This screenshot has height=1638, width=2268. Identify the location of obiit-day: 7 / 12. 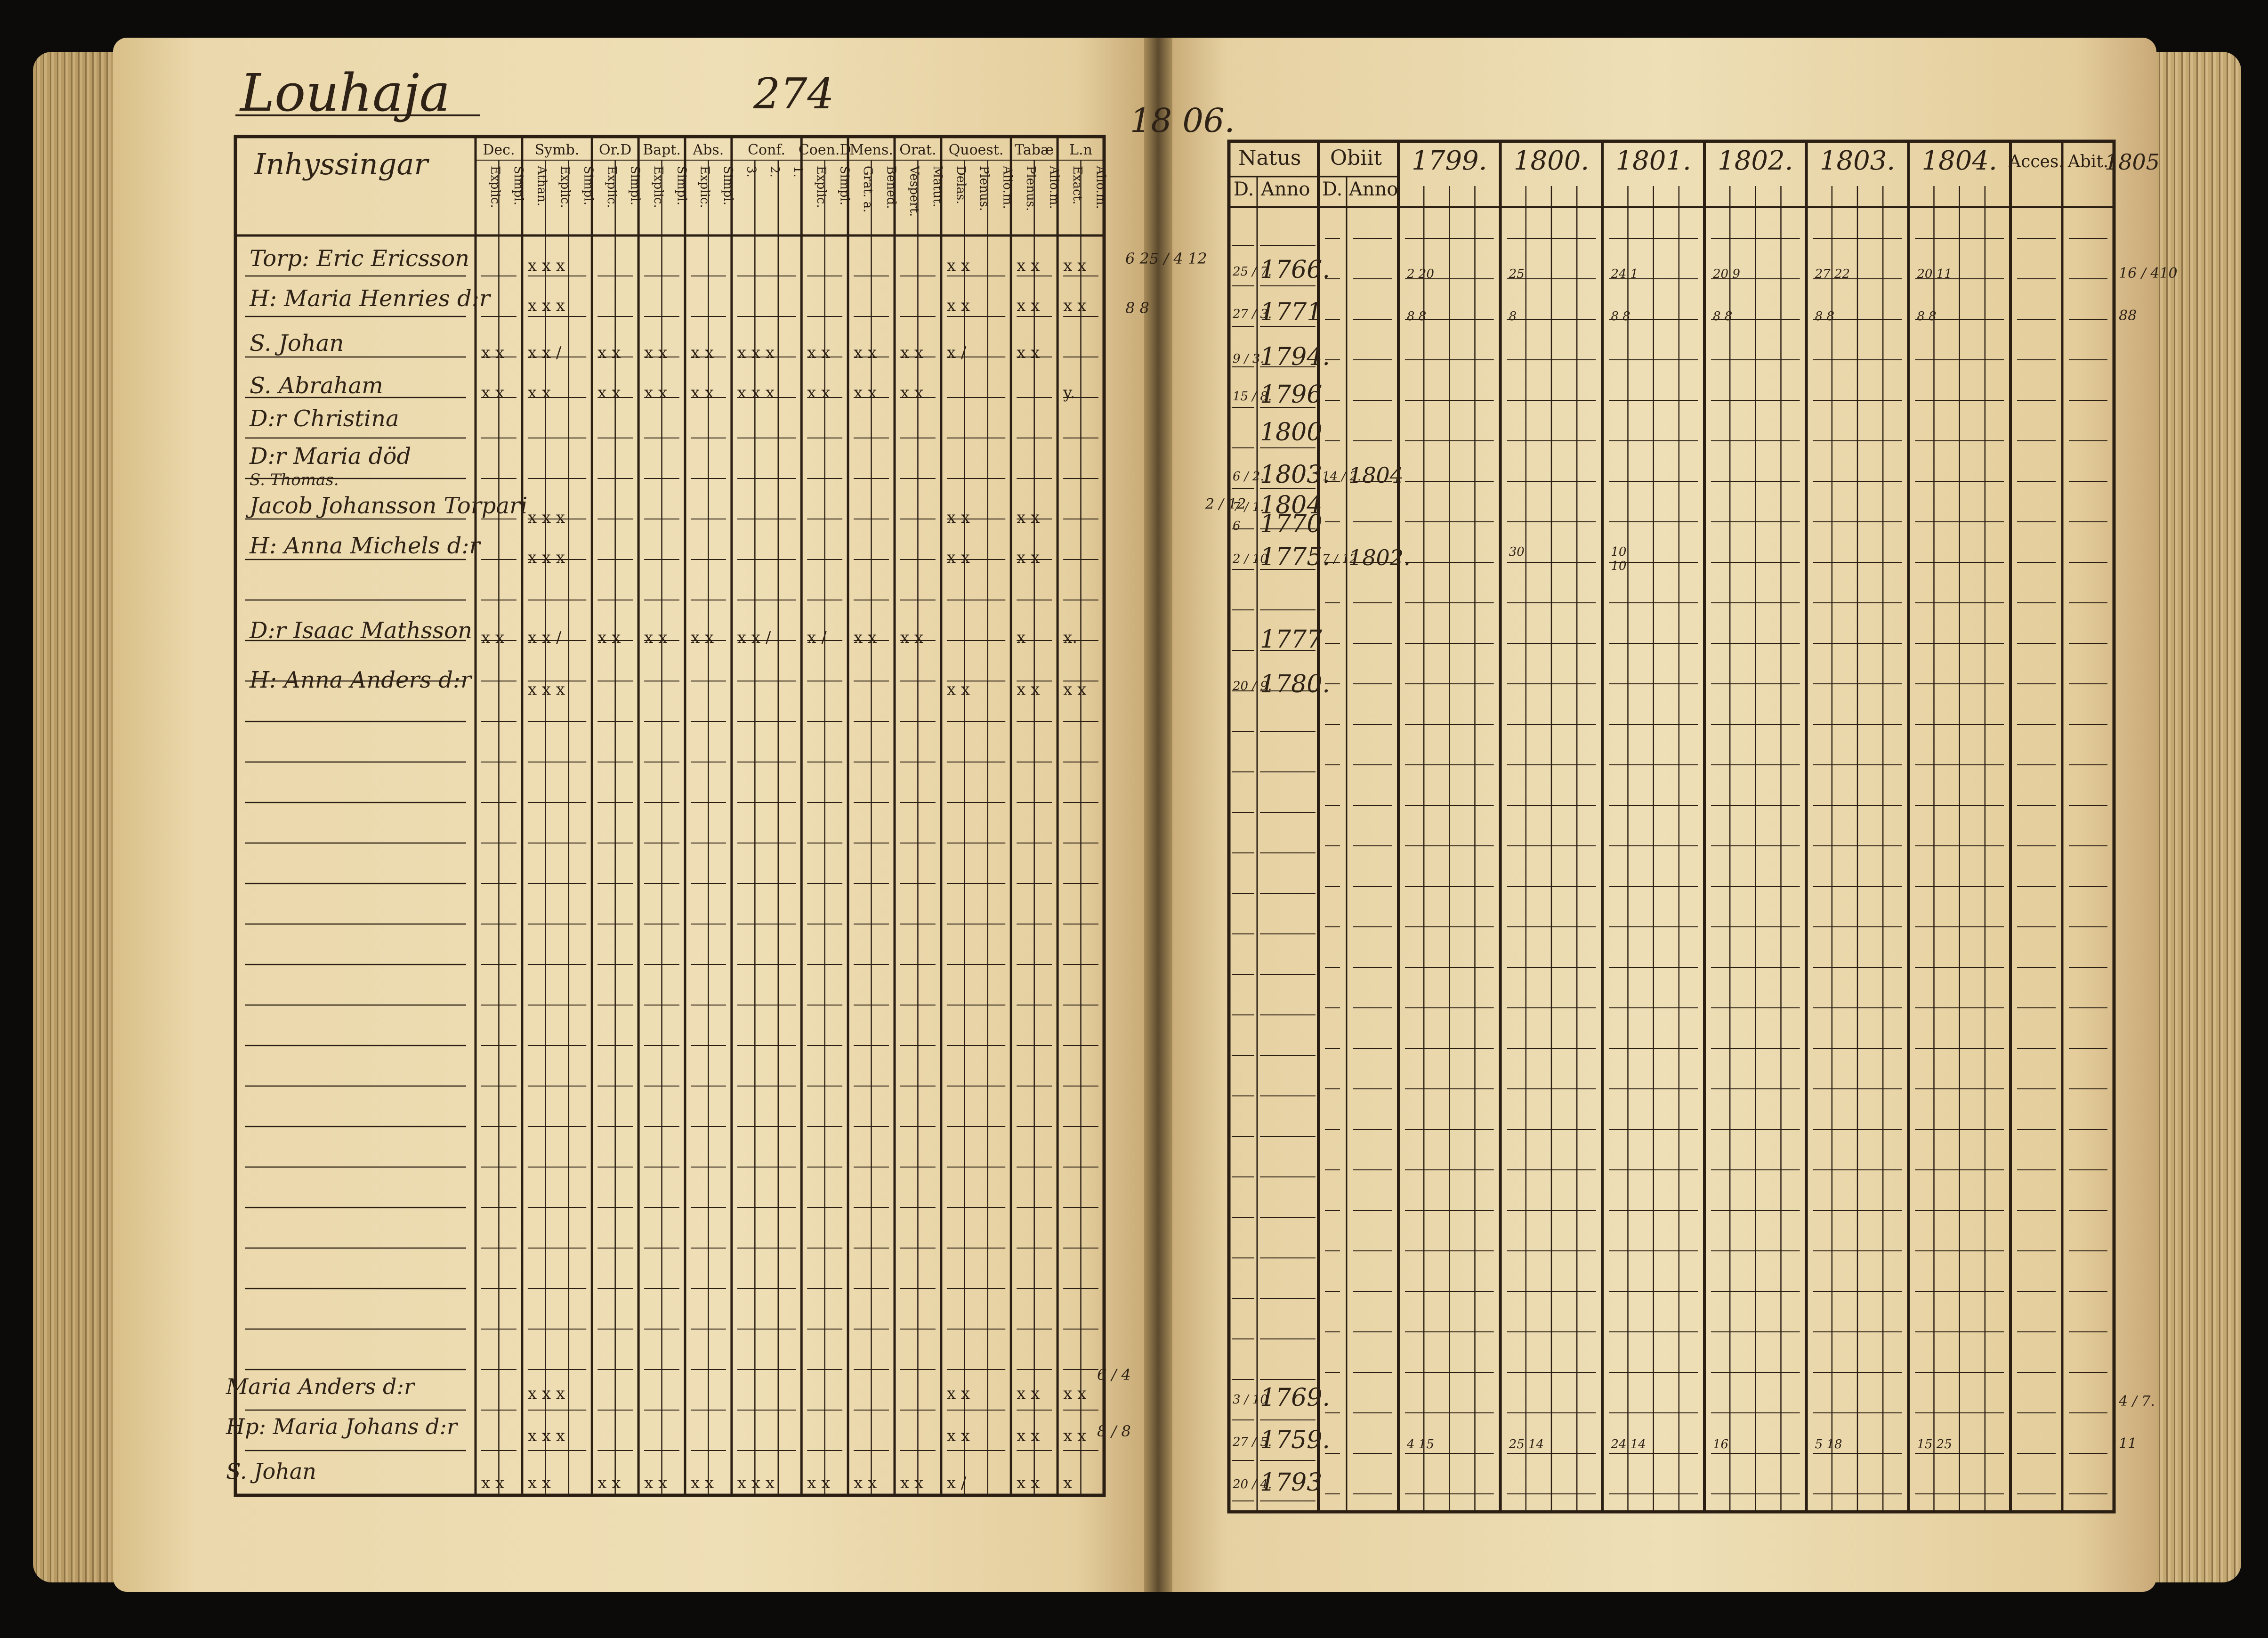
(1339, 559).